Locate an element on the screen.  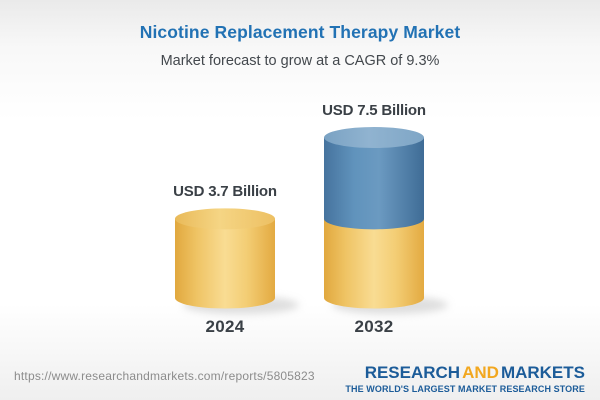
value-label-2024: USD 3.7 Billion is located at coordinates (225, 192).